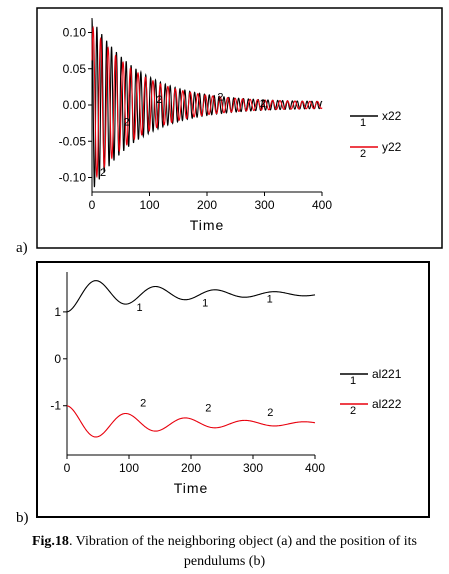 Image resolution: width=449 pixels, height=574 pixels. Describe the element at coordinates (57, 359) in the screenshot. I see `y-tick-label: 0` at that location.